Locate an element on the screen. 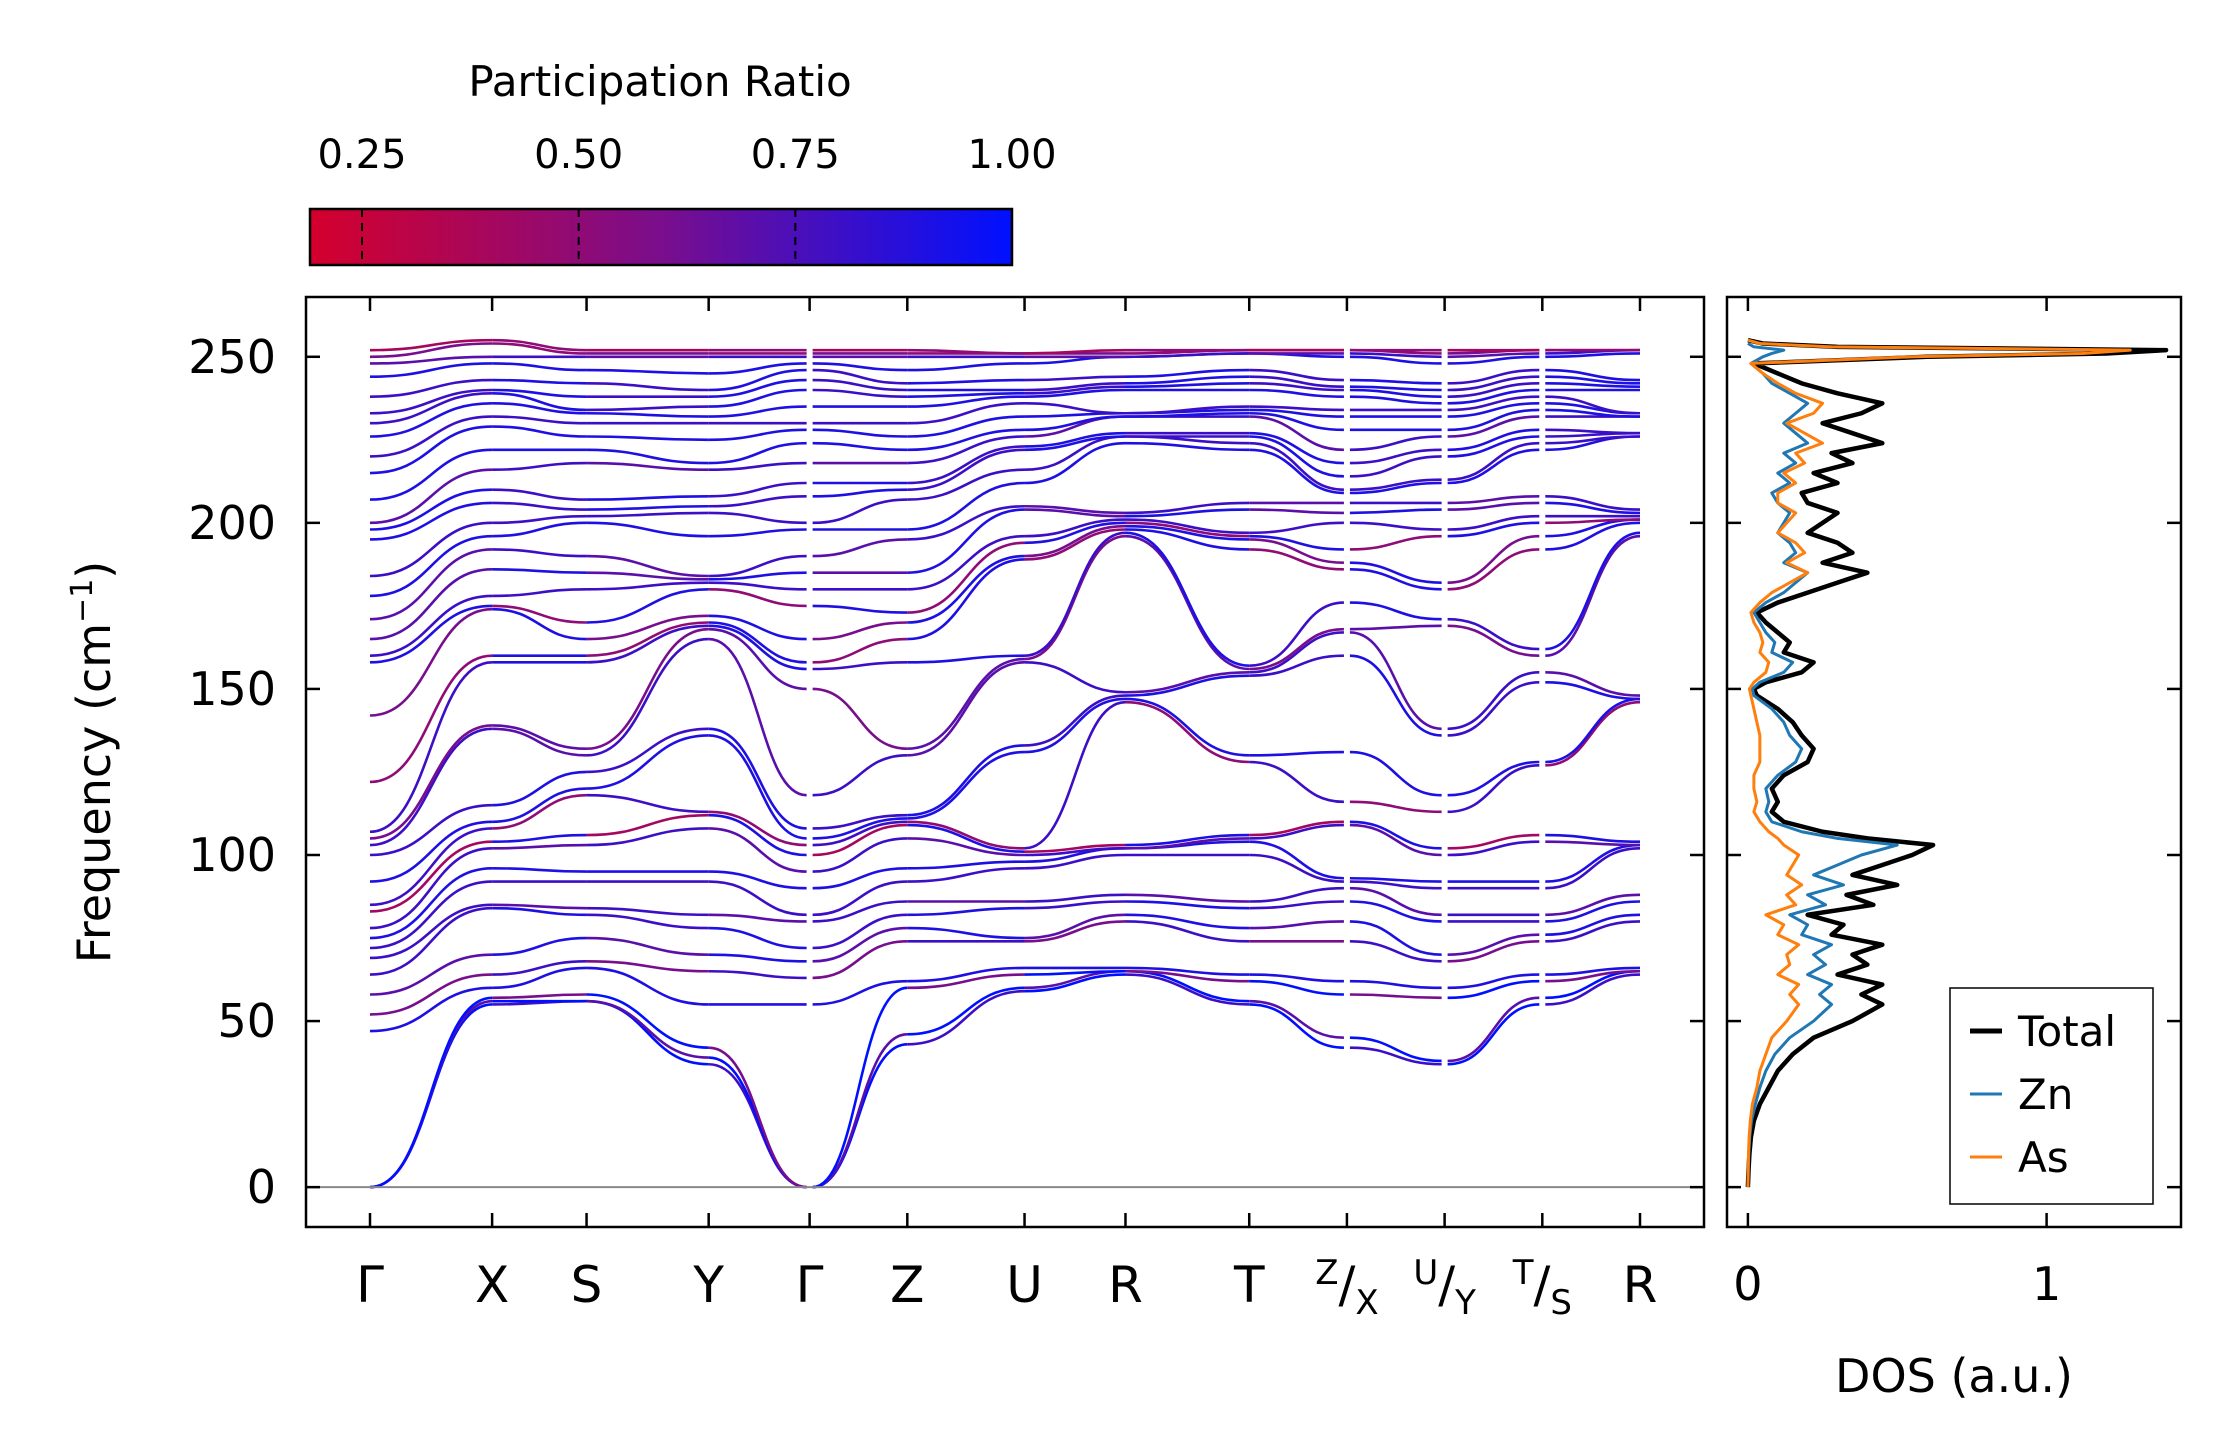  hs-label-sub: S is located at coordinates (1561, 1303).